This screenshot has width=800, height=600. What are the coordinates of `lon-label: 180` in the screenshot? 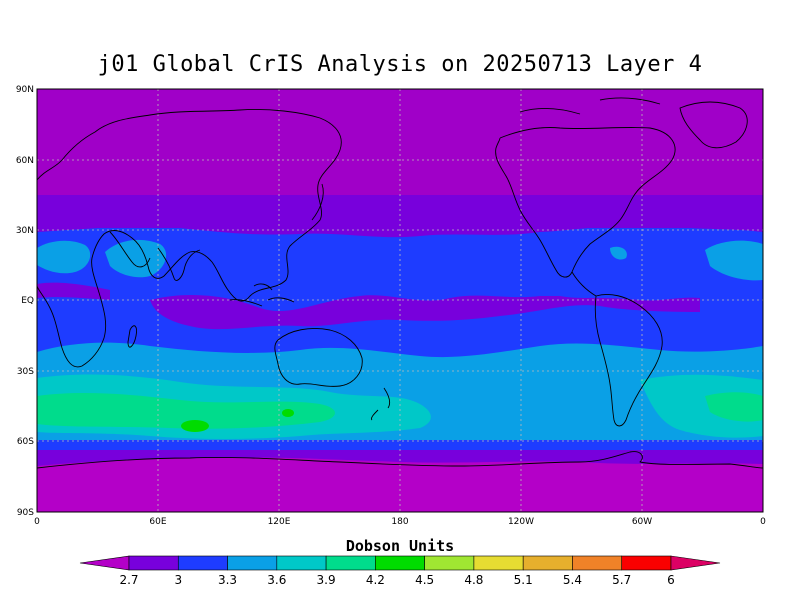 It's located at (399, 522).